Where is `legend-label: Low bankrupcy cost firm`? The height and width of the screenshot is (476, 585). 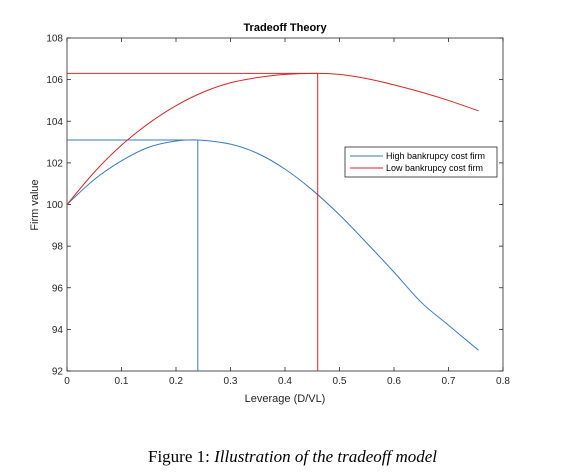 legend-label: Low bankrupcy cost firm is located at coordinates (434, 168).